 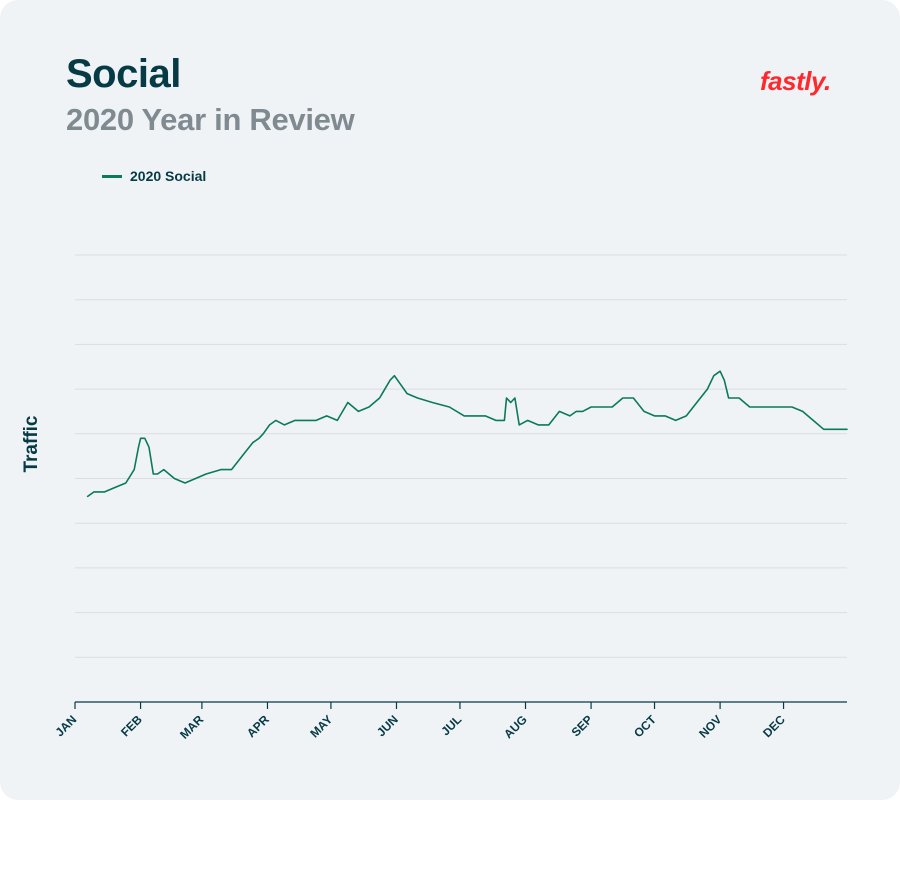 What do you see at coordinates (123, 74) in the screenshot?
I see `chart-title: Social` at bounding box center [123, 74].